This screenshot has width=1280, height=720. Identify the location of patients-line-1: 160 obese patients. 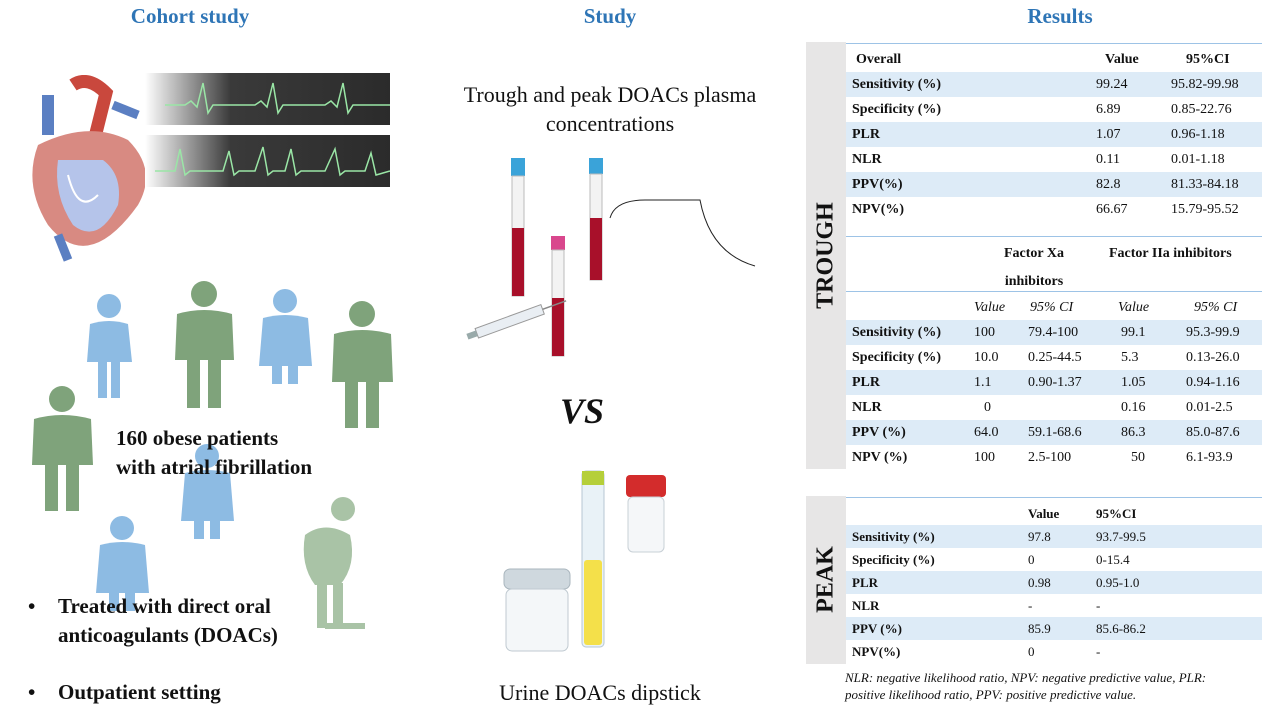
(197, 438).